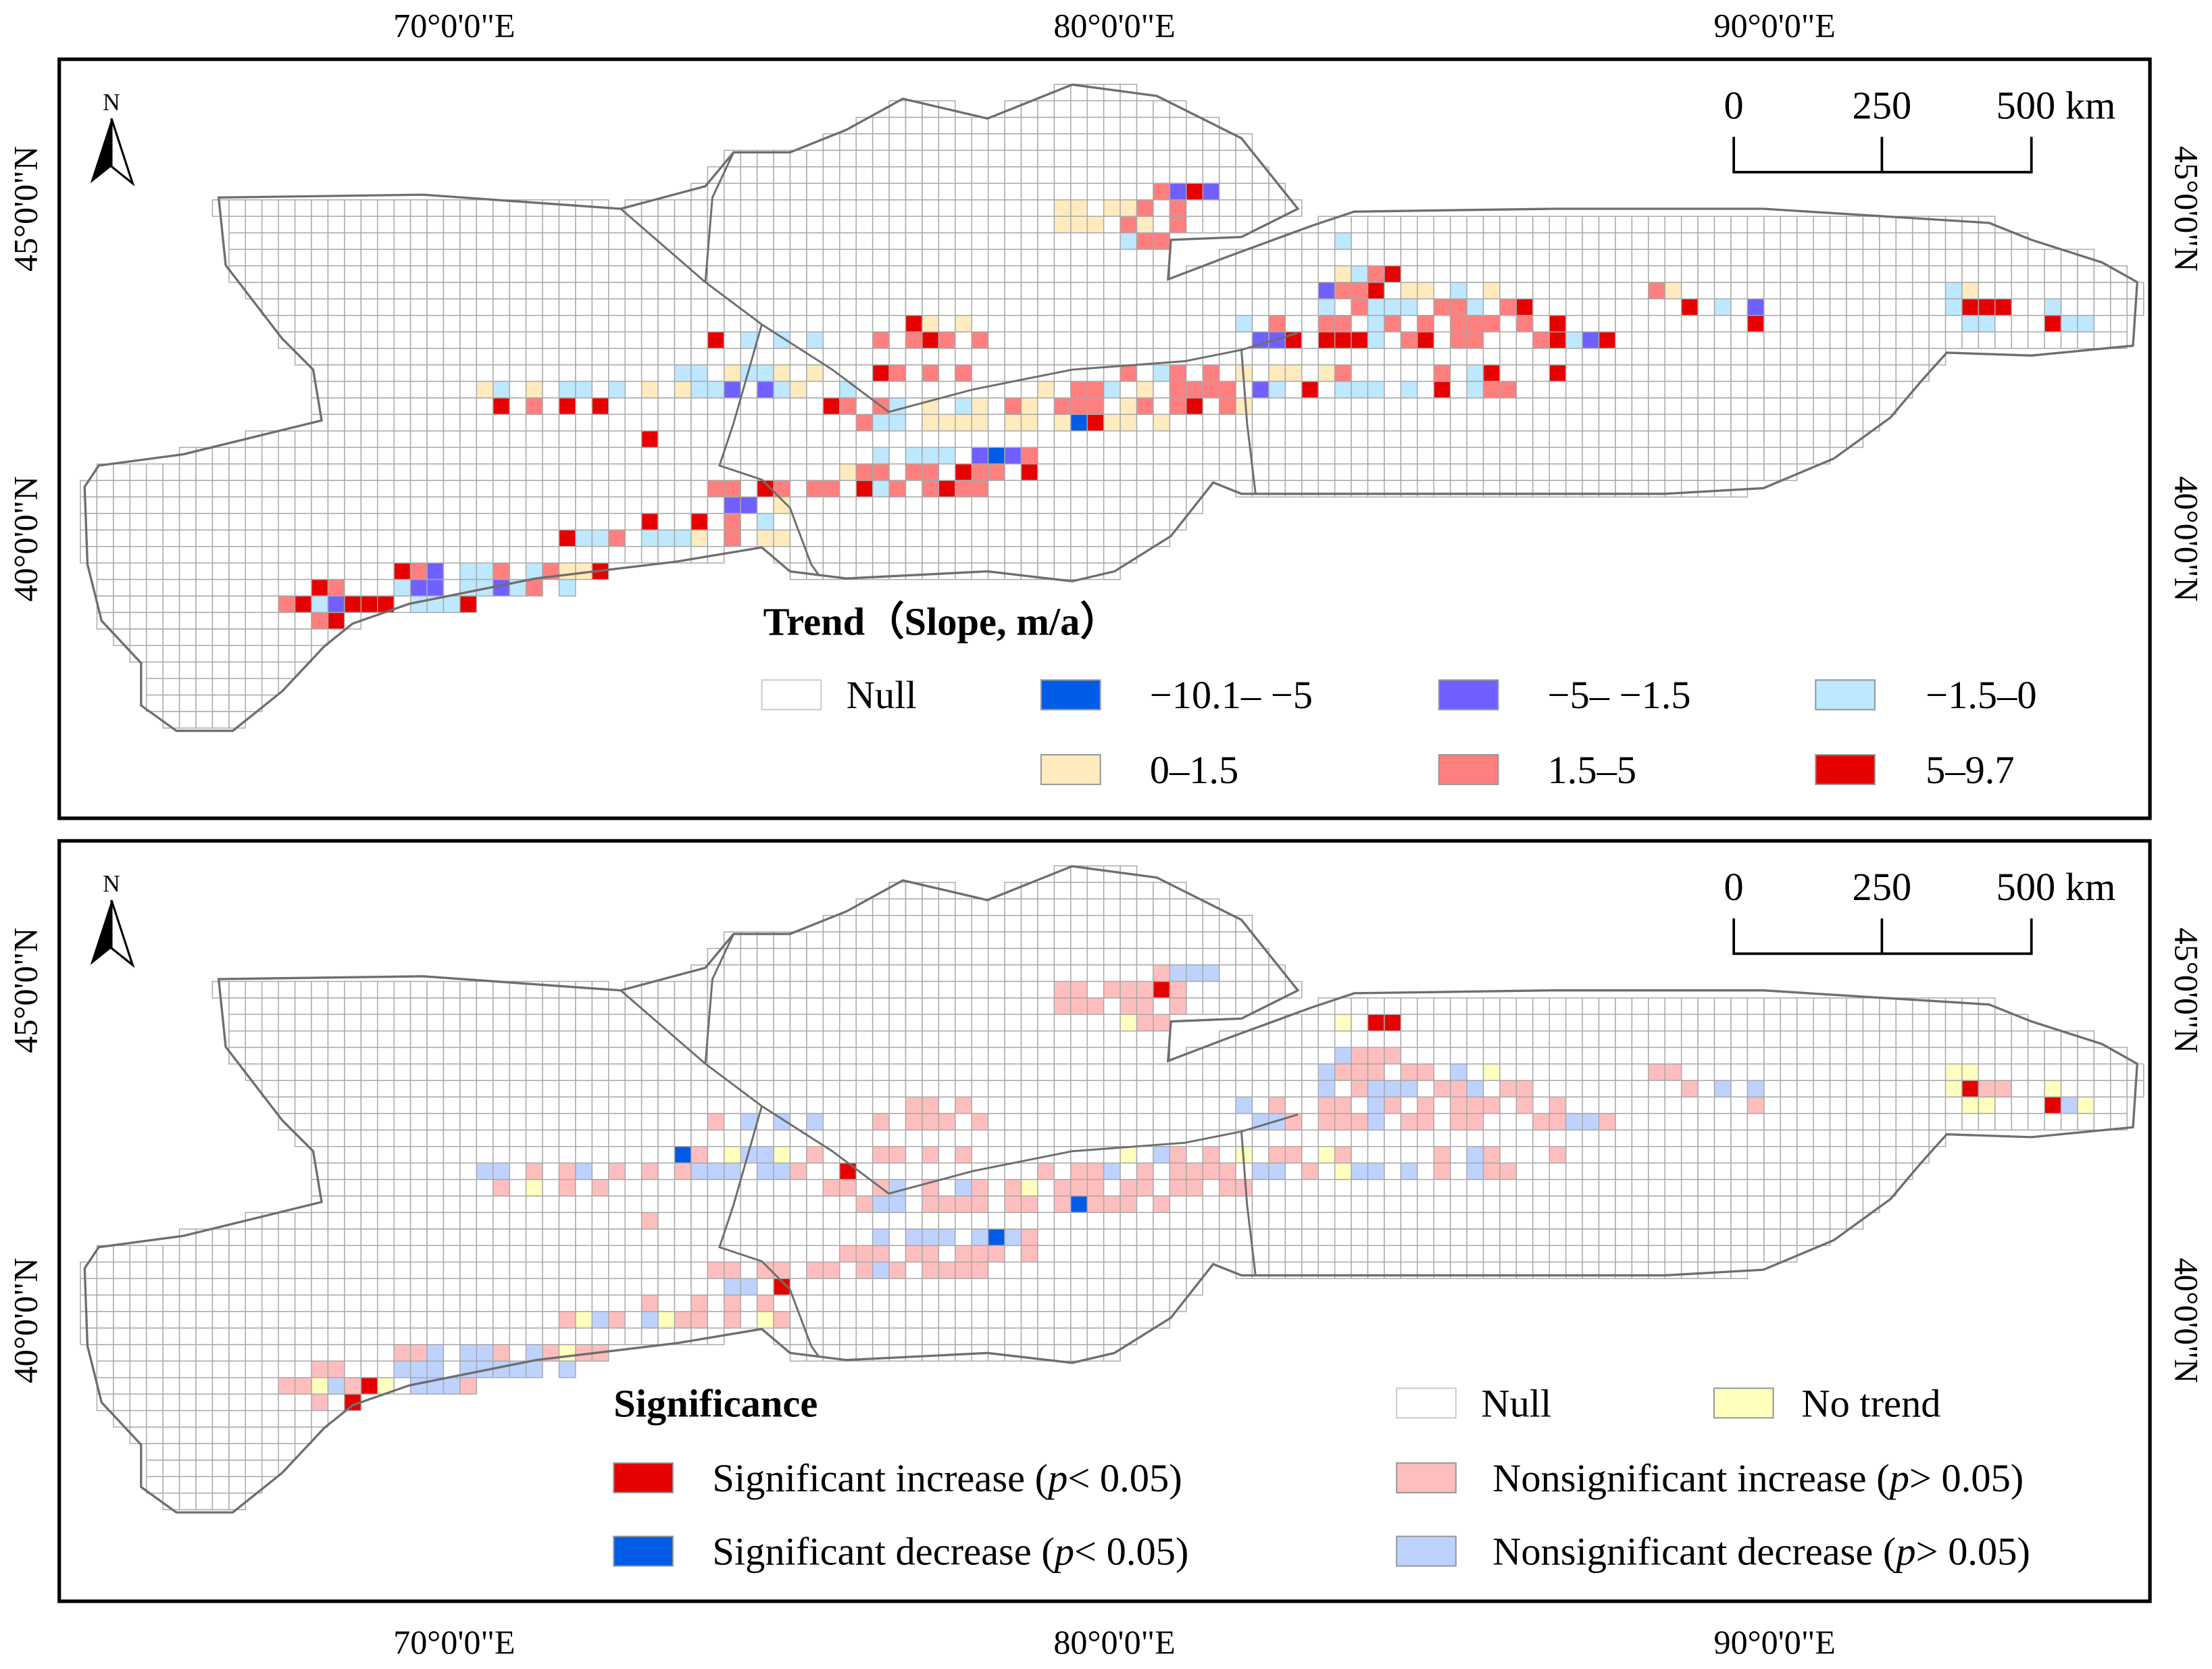  What do you see at coordinates (1524, 307) in the screenshot?
I see `grid-cell-R` at bounding box center [1524, 307].